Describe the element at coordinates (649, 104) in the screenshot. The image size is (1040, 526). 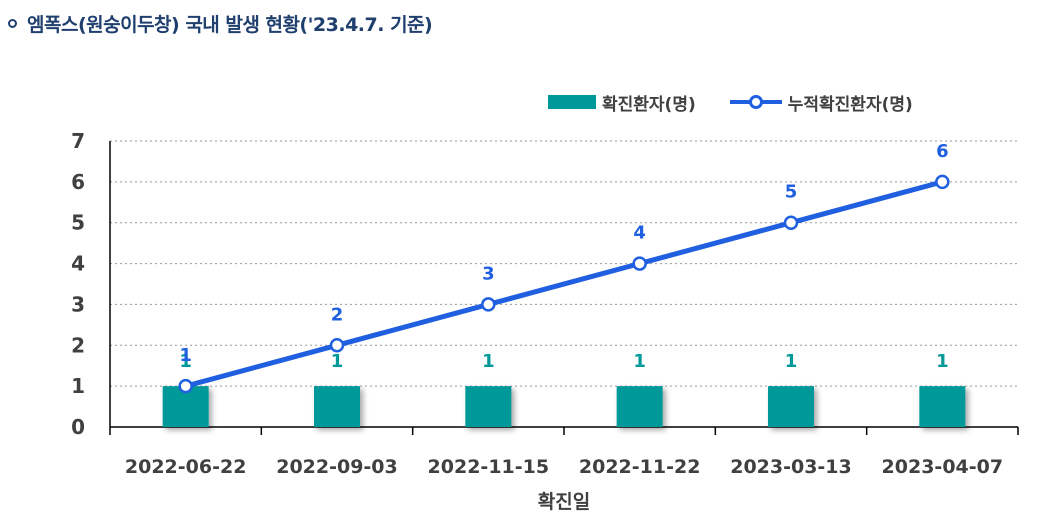
I see `legend-bar-label: 확진환자(명)` at that location.